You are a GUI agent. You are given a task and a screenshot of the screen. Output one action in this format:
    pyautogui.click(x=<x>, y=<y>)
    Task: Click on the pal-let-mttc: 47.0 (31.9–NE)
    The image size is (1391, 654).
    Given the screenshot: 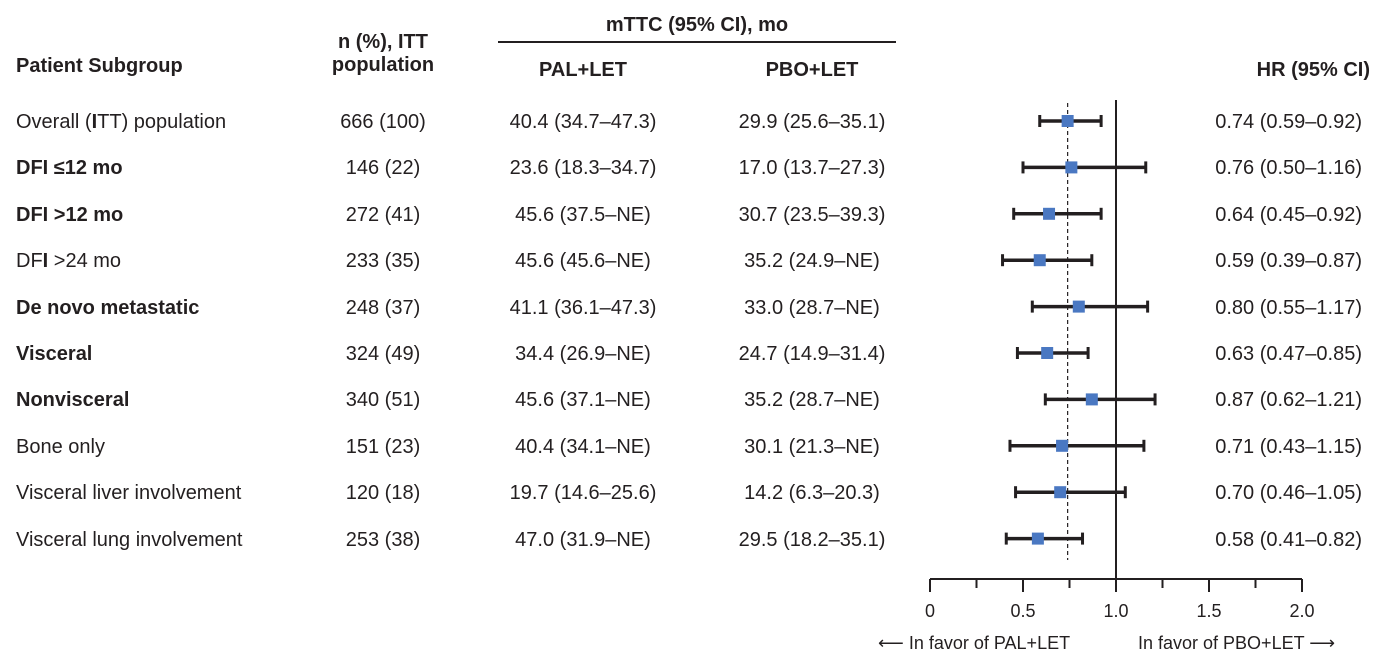 What is the action you would take?
    pyautogui.click(x=583, y=539)
    